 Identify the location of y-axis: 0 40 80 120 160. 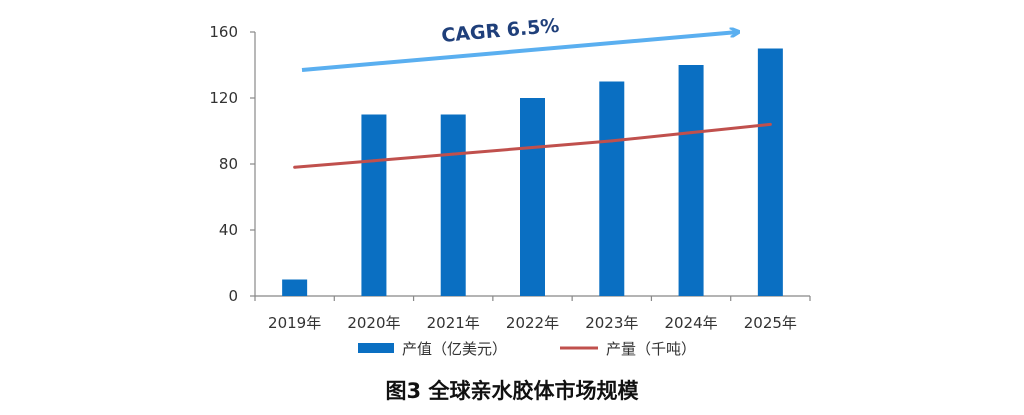
(232, 164).